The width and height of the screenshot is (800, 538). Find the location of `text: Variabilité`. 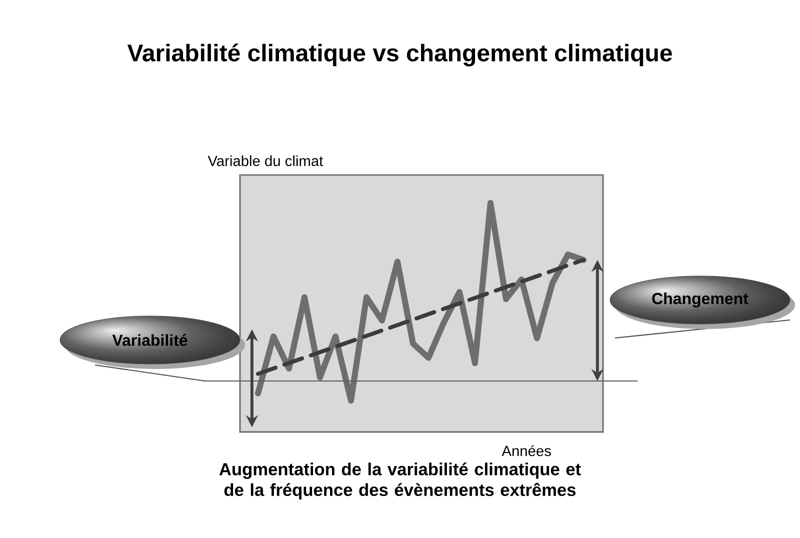

text: Variabilité is located at coordinates (150, 340).